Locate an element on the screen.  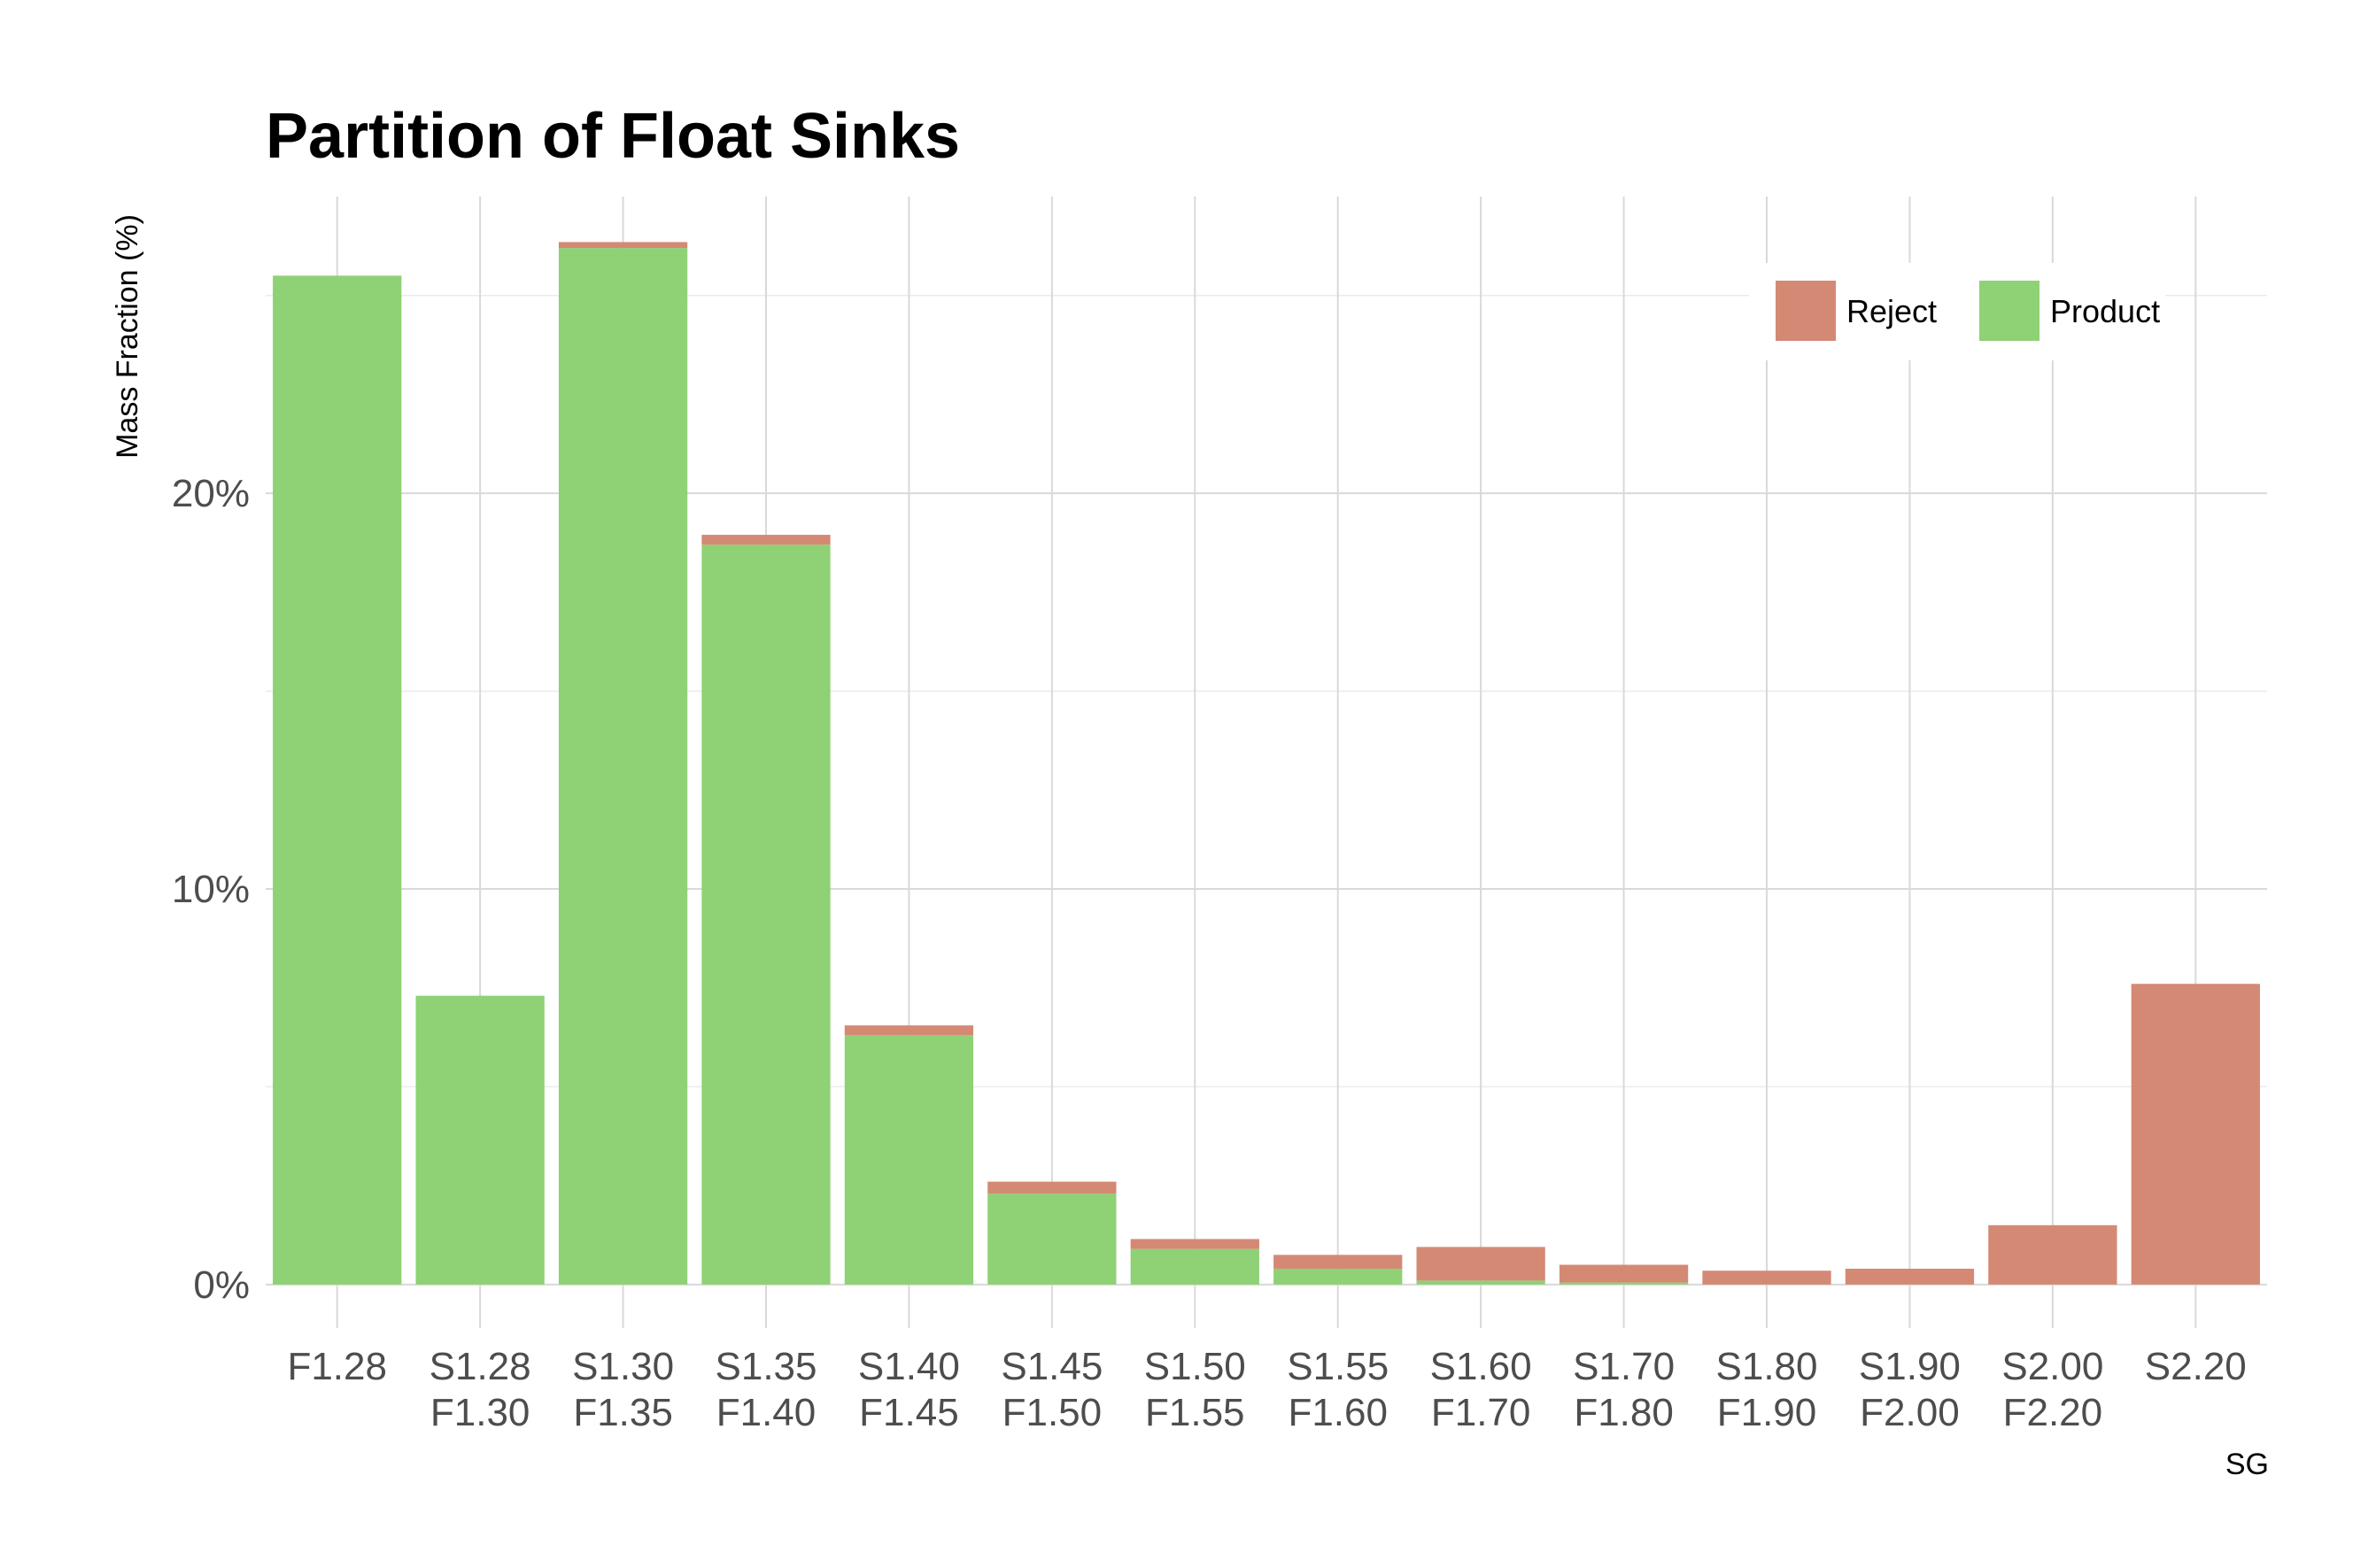
x-tick-label: F1.45 is located at coordinates (909, 1412).